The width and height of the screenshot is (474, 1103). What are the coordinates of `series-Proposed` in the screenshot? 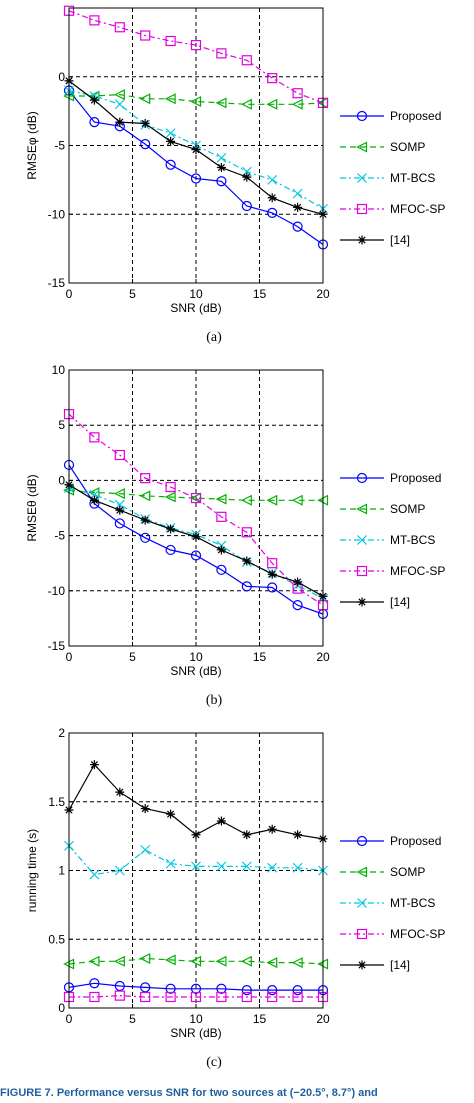 It's located at (196, 167).